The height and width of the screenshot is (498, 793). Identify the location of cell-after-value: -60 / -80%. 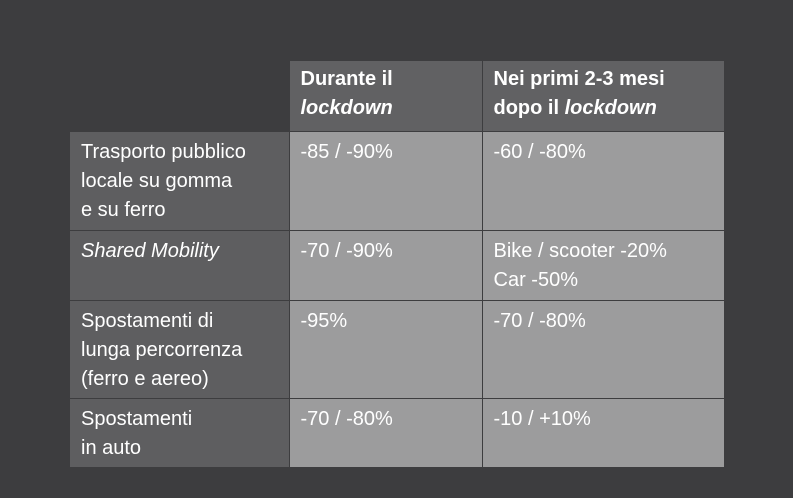
(539, 151).